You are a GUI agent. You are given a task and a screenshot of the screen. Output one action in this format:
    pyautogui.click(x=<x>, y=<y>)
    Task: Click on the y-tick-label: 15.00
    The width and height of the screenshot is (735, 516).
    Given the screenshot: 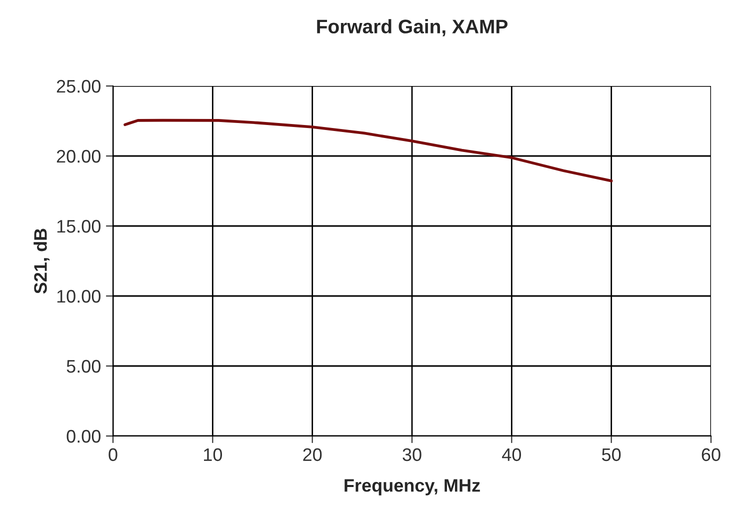 What is the action you would take?
    pyautogui.click(x=78, y=226)
    